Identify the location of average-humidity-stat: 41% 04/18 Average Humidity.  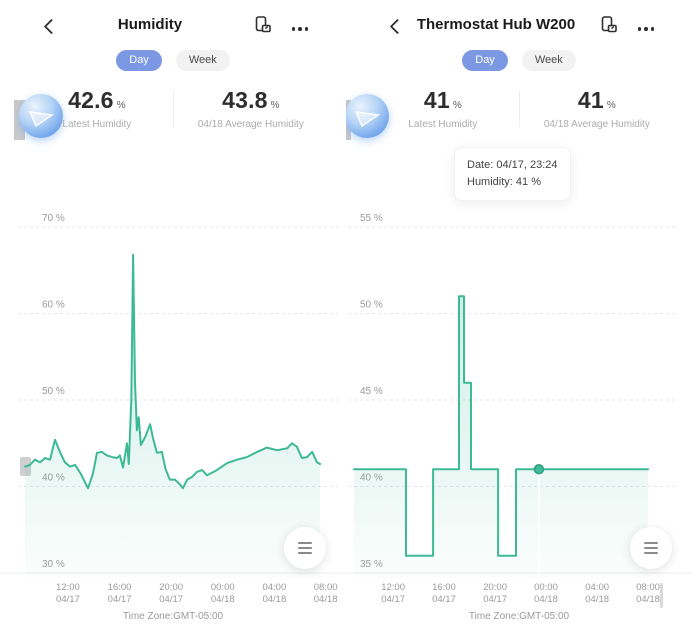
(597, 108).